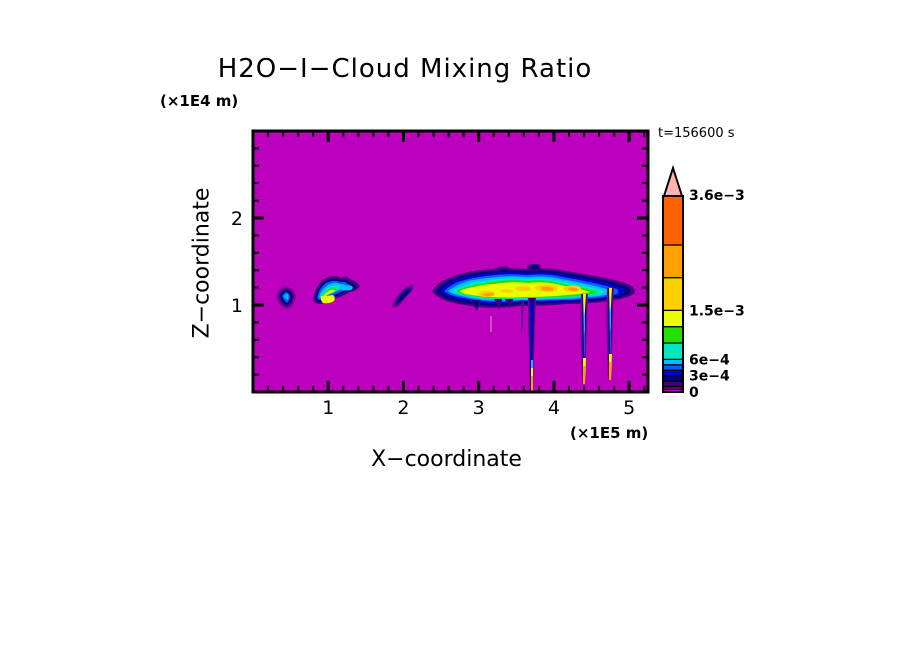 The height and width of the screenshot is (654, 904). What do you see at coordinates (717, 294) in the screenshot?
I see `colorbar-tick-labels: 3.6e−3 1.5e−3 6e−43e−40` at bounding box center [717, 294].